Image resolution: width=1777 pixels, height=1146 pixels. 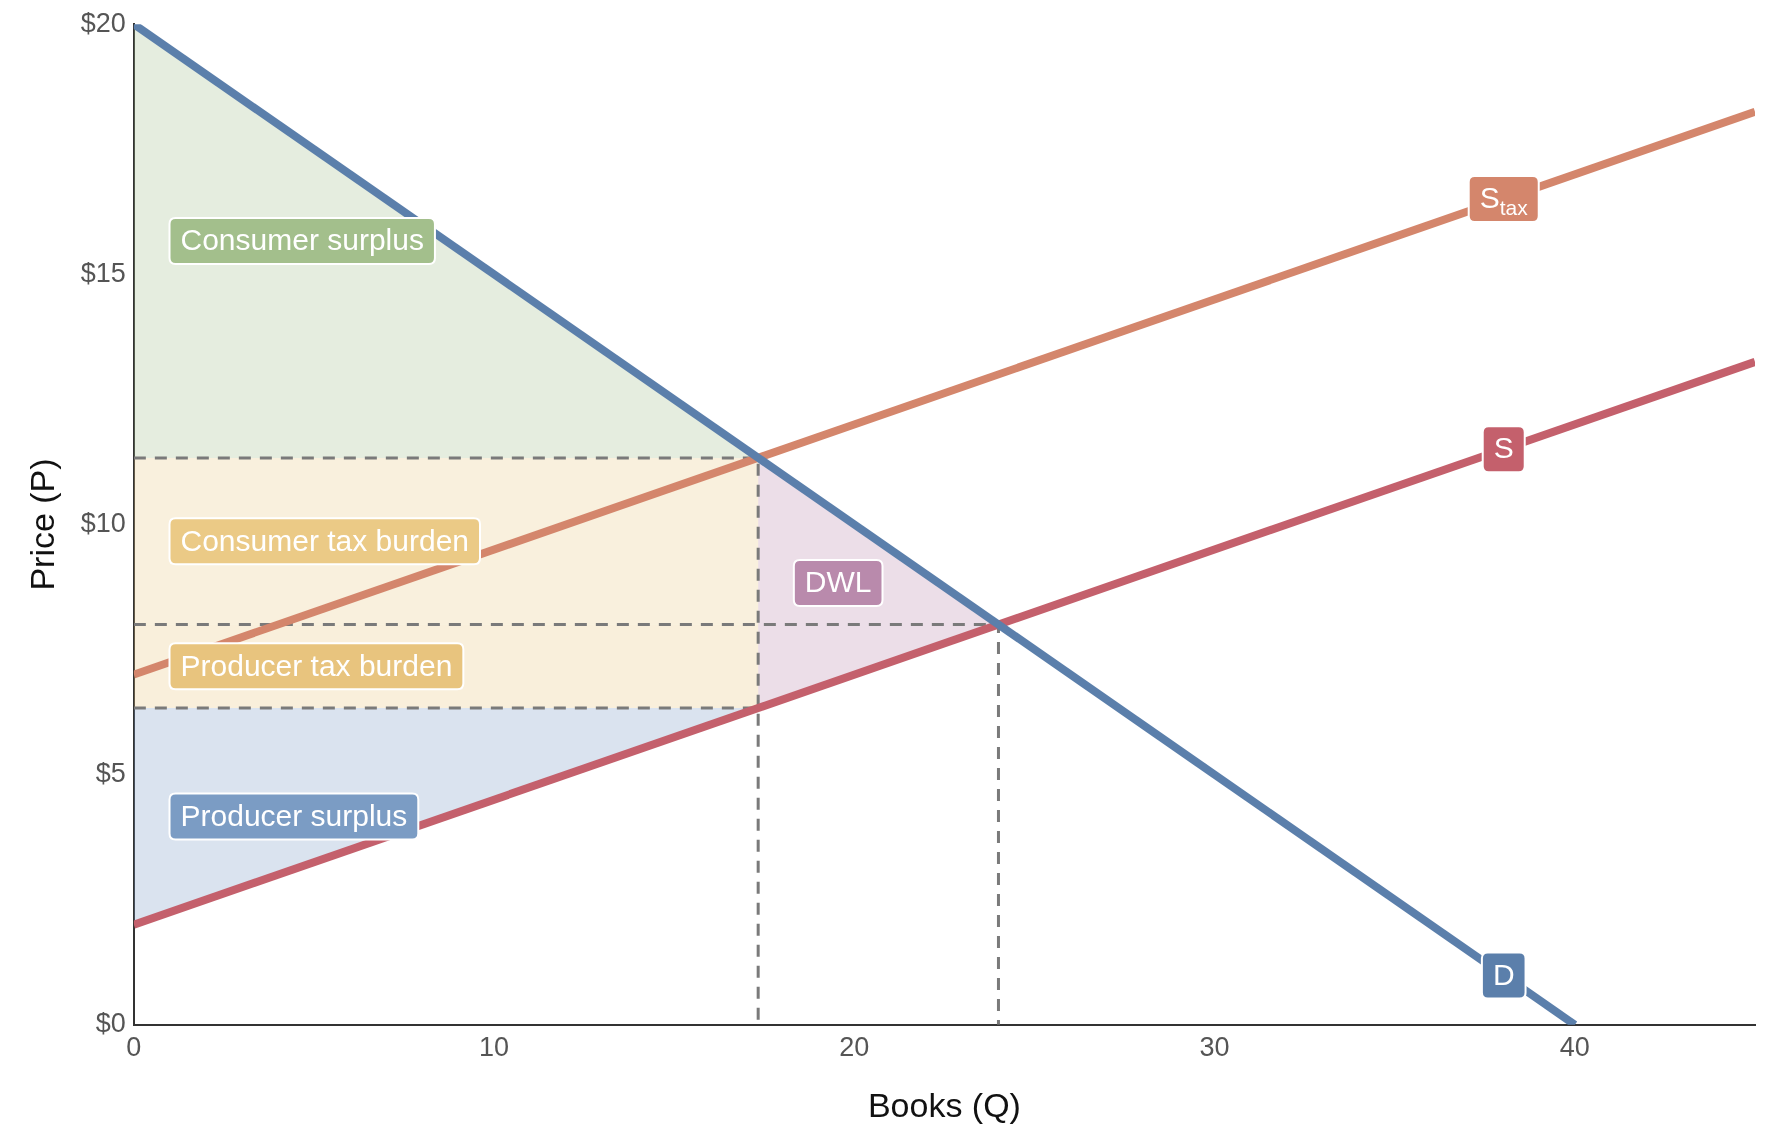 I want to click on series-label: Producer tax burden, so click(x=316, y=665).